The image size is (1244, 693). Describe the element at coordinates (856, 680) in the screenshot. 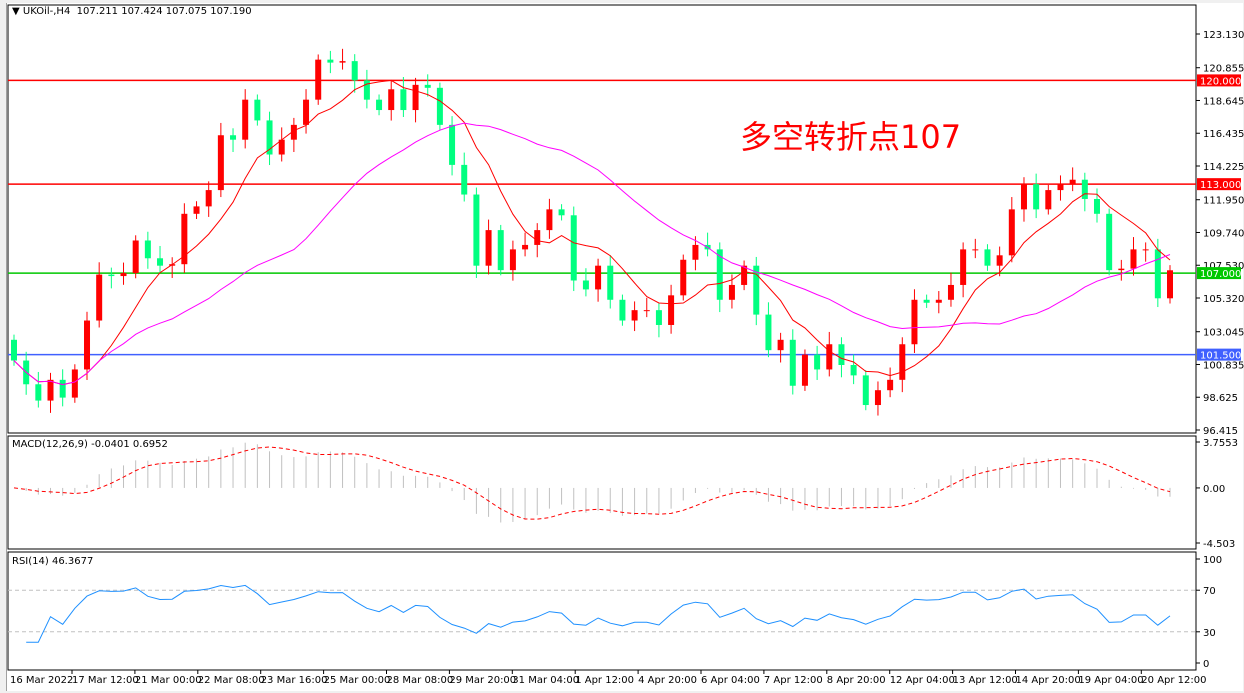

I see `time-label: 8 Apr 20:00` at that location.